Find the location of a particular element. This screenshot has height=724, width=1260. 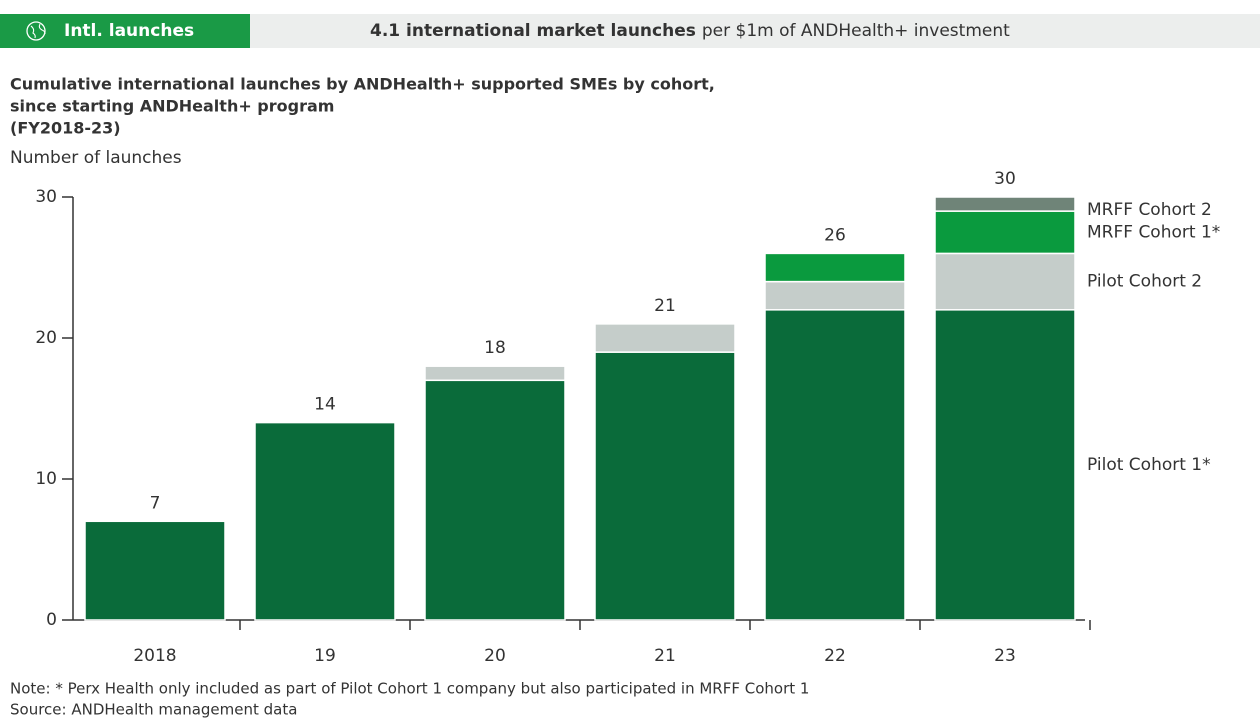

legend-label: Pilot Cohort 2 is located at coordinates (1144, 282).